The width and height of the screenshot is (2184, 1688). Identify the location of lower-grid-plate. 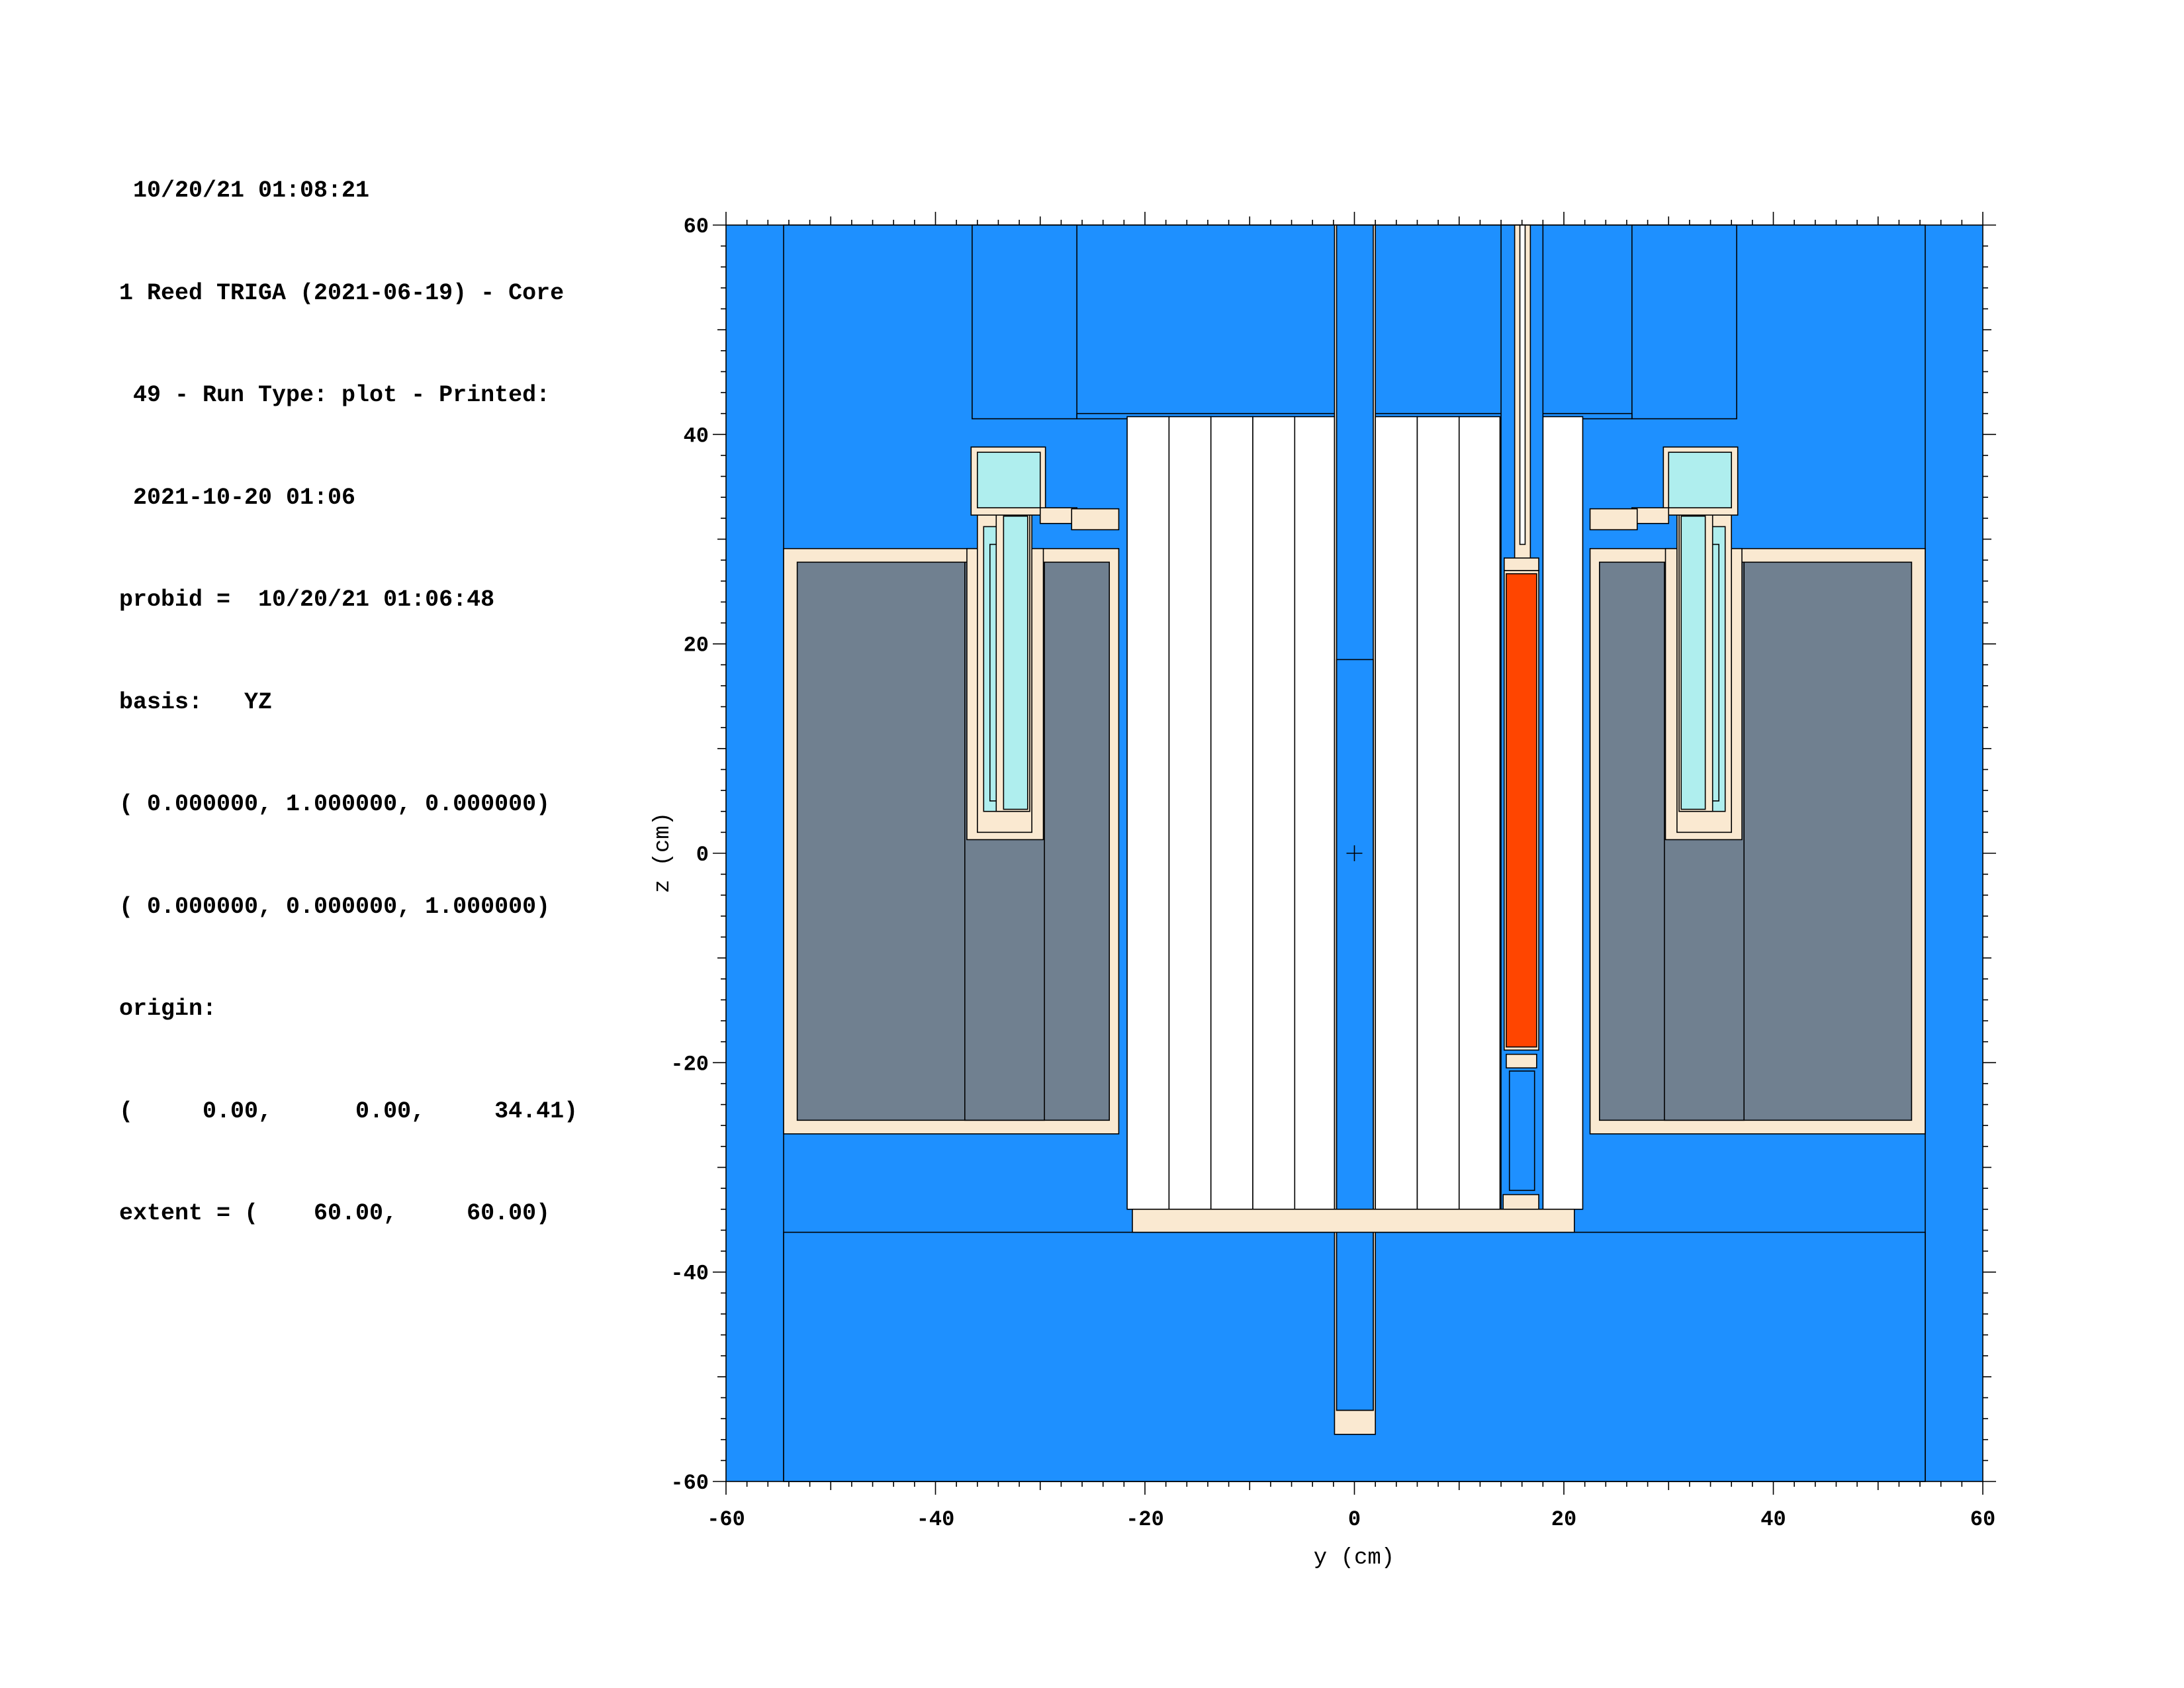
(1353, 1220).